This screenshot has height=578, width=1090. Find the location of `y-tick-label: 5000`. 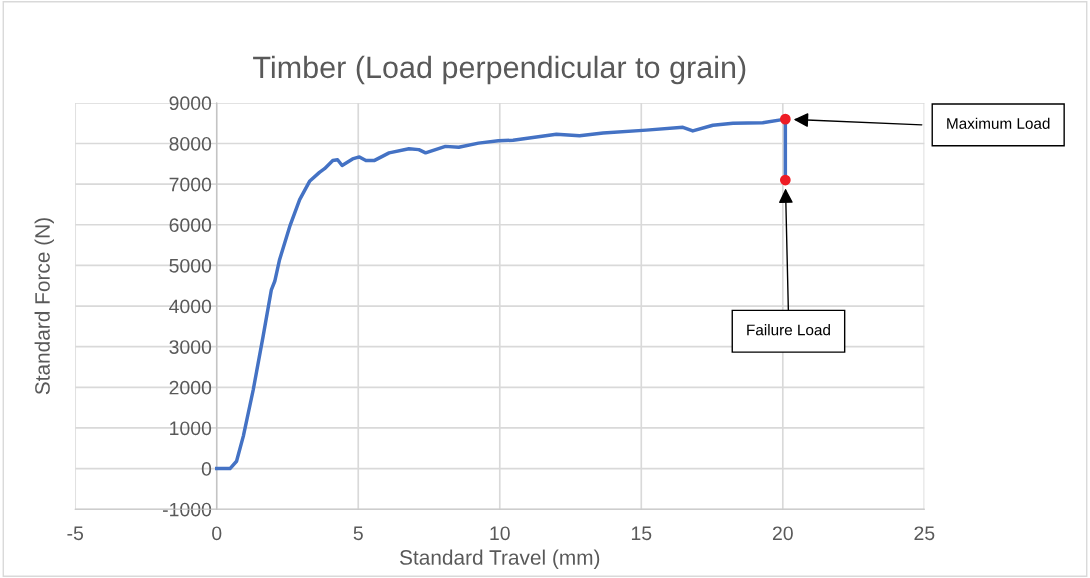

y-tick-label: 5000 is located at coordinates (190, 265).